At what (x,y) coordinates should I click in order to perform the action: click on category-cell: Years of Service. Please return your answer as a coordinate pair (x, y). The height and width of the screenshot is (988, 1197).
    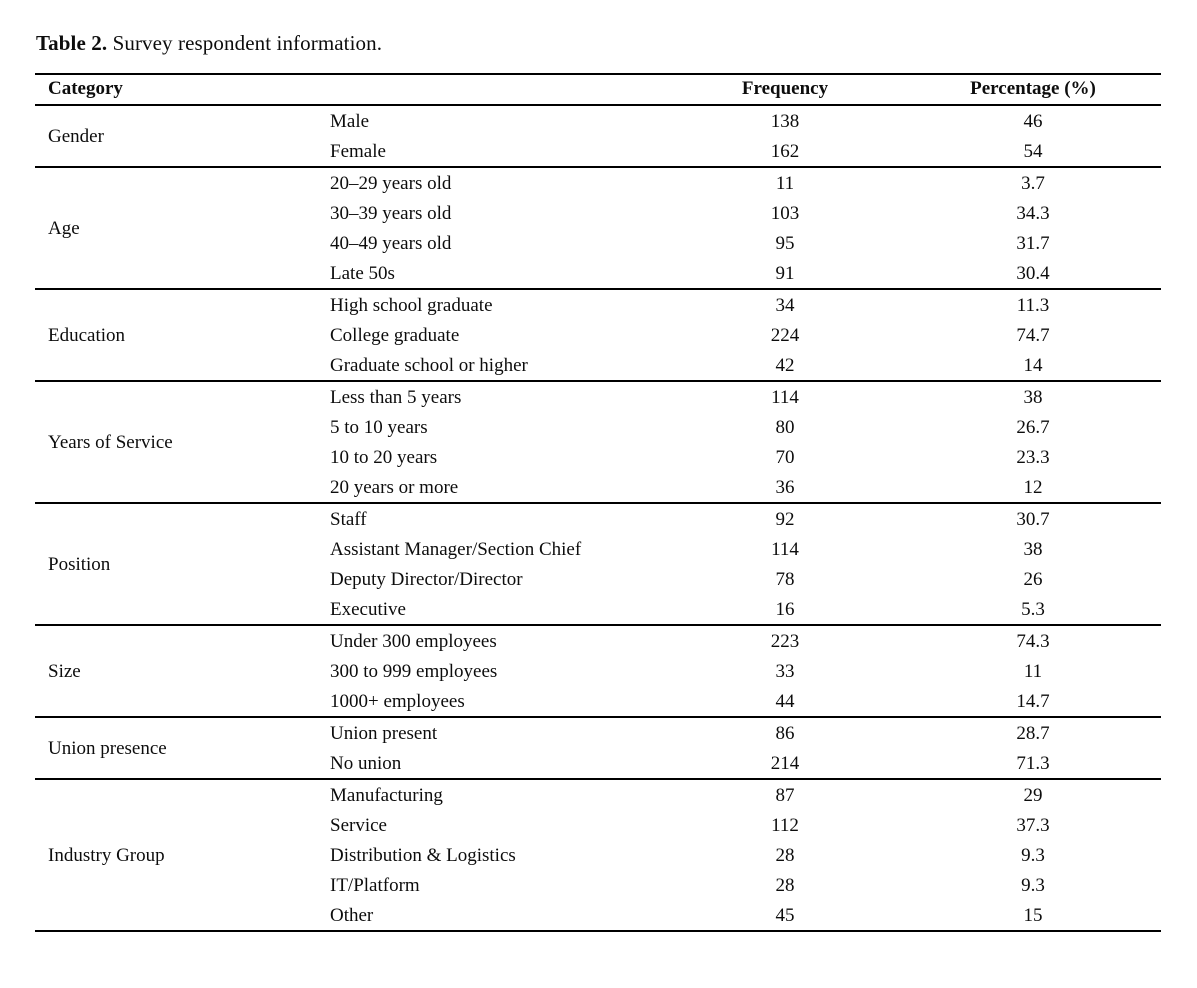
    Looking at the image, I should click on (182, 441).